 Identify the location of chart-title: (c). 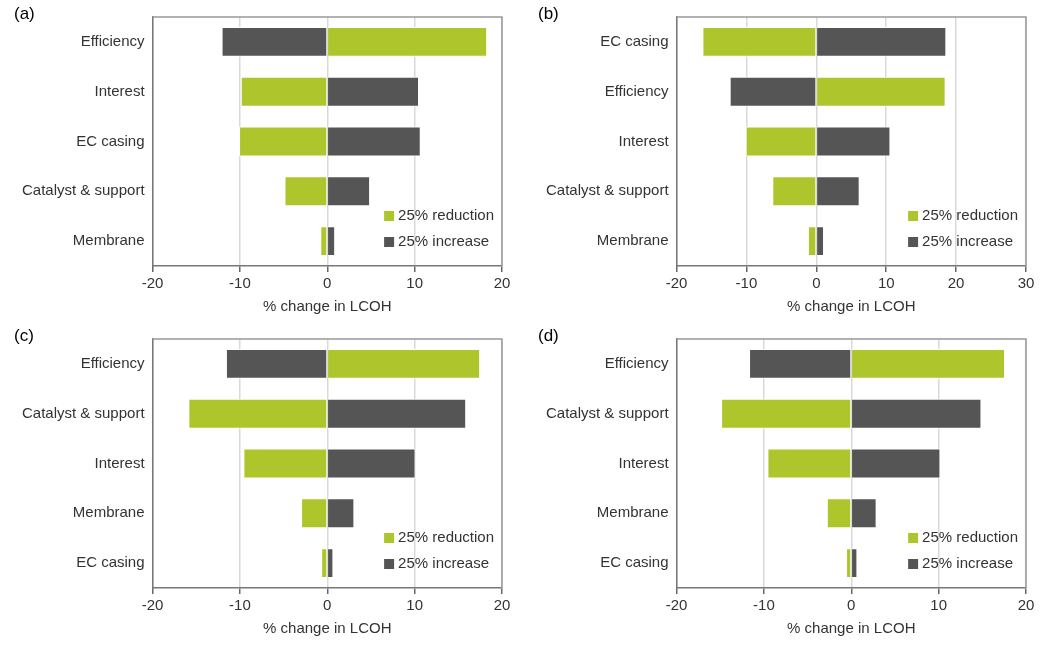
(24, 335).